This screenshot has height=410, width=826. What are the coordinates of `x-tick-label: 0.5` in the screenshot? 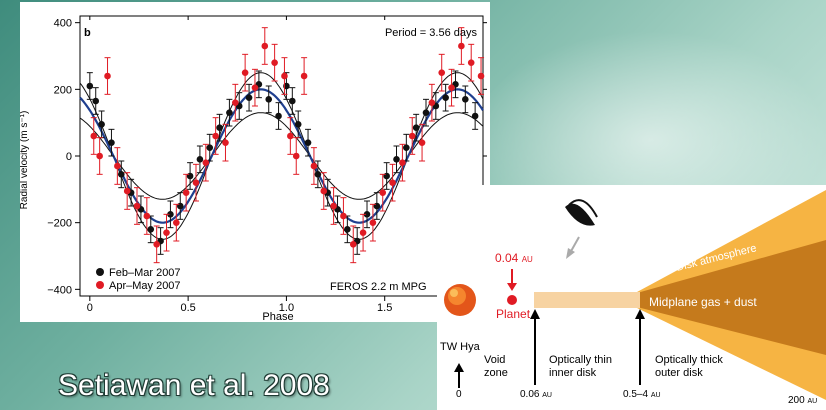 It's located at (187, 308).